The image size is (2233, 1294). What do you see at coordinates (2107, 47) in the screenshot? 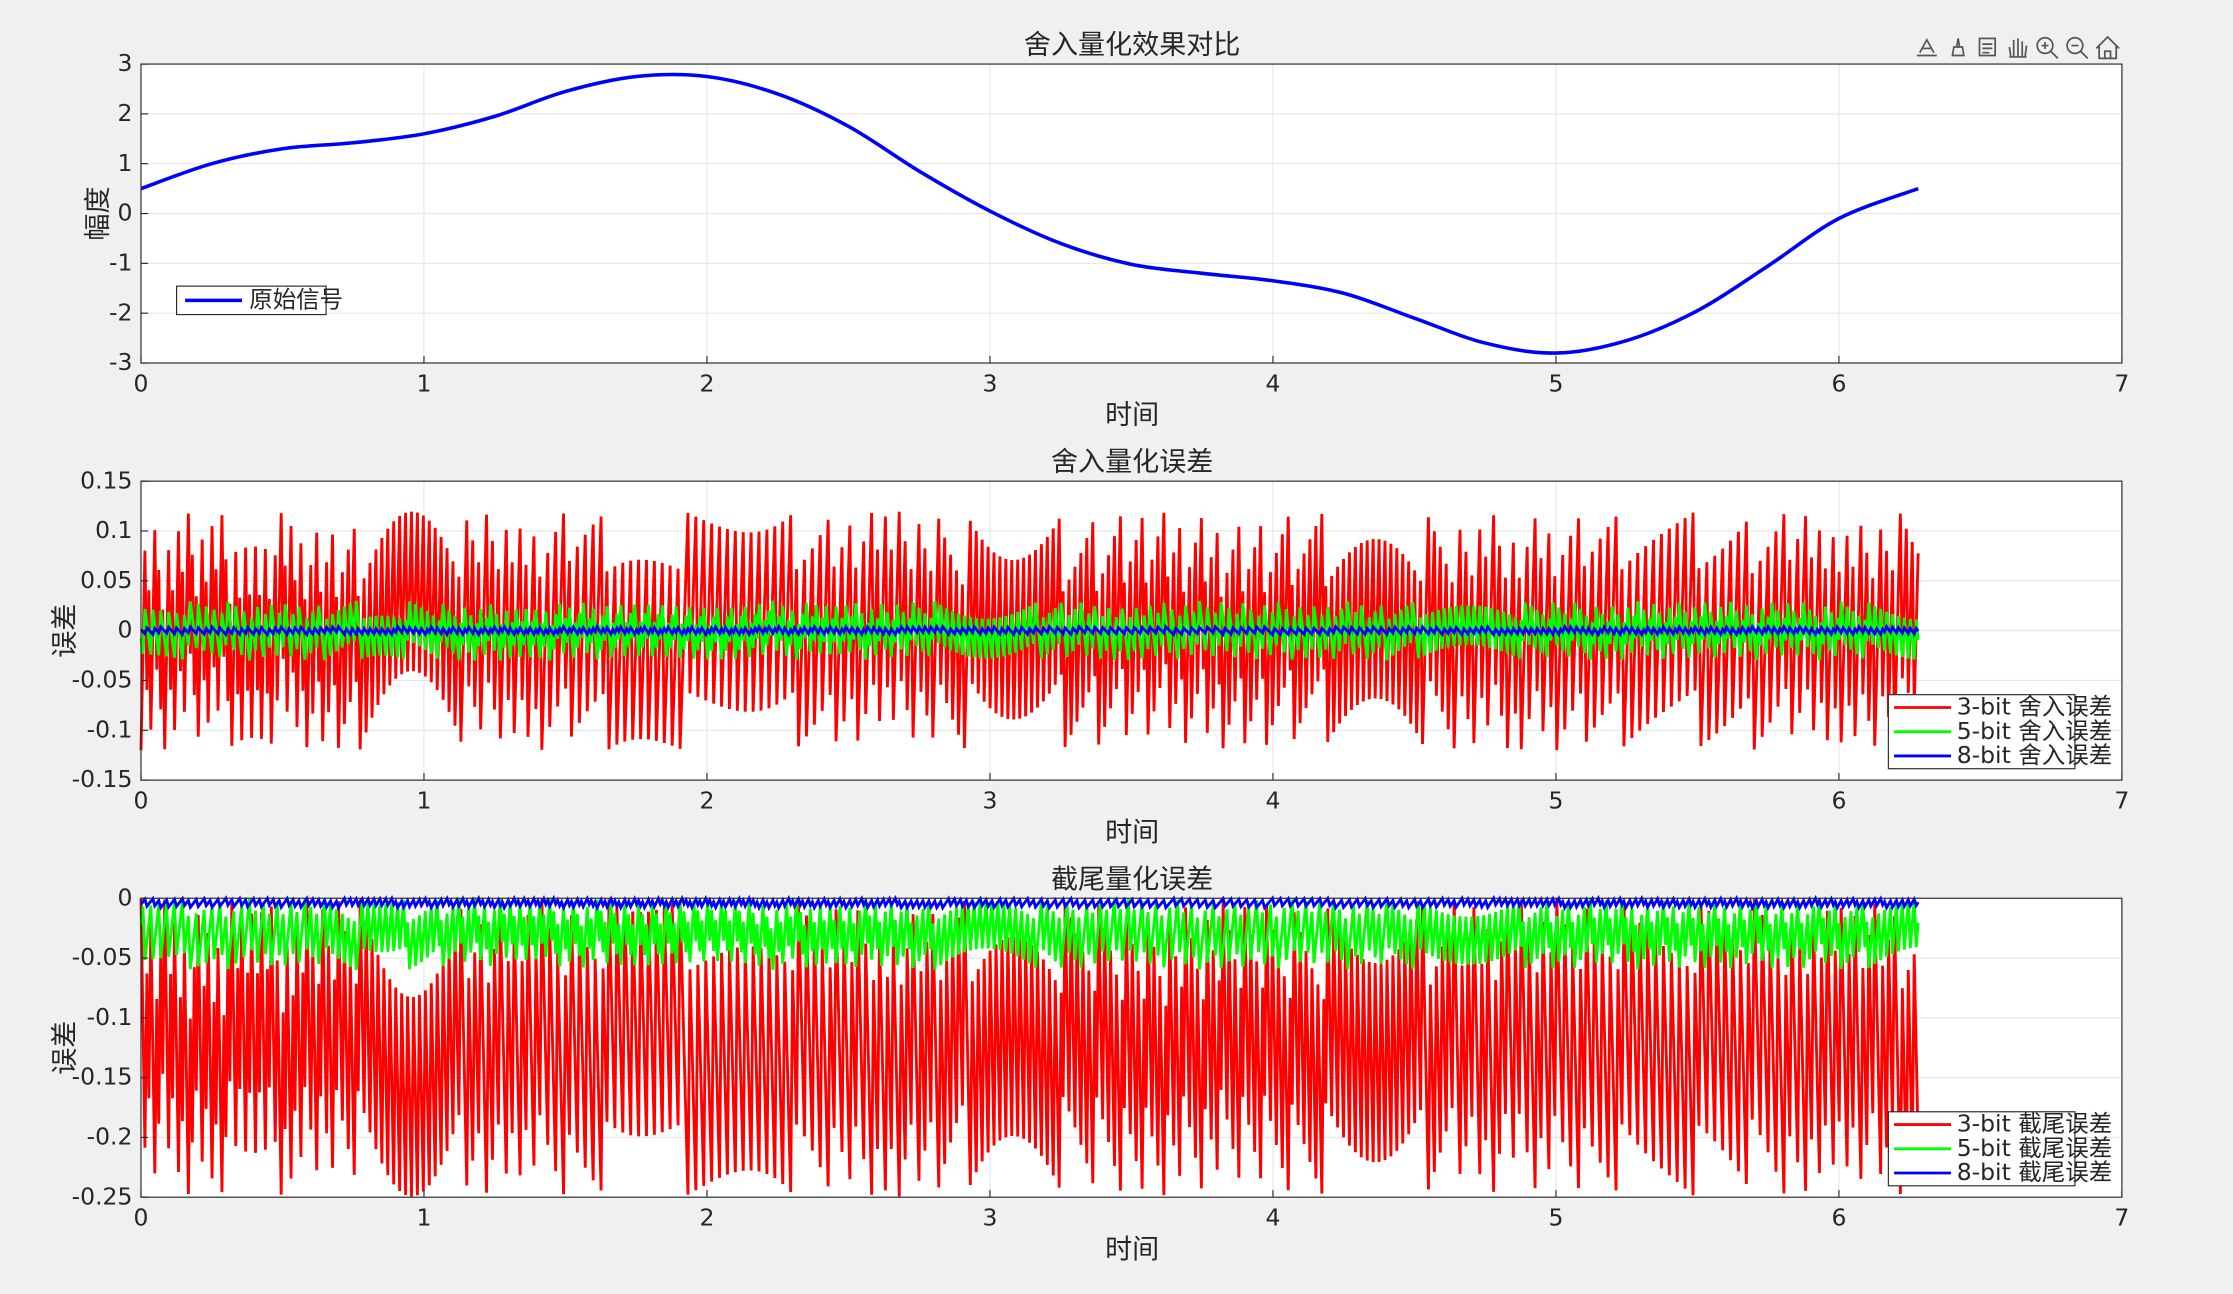
I see `home-icon` at bounding box center [2107, 47].